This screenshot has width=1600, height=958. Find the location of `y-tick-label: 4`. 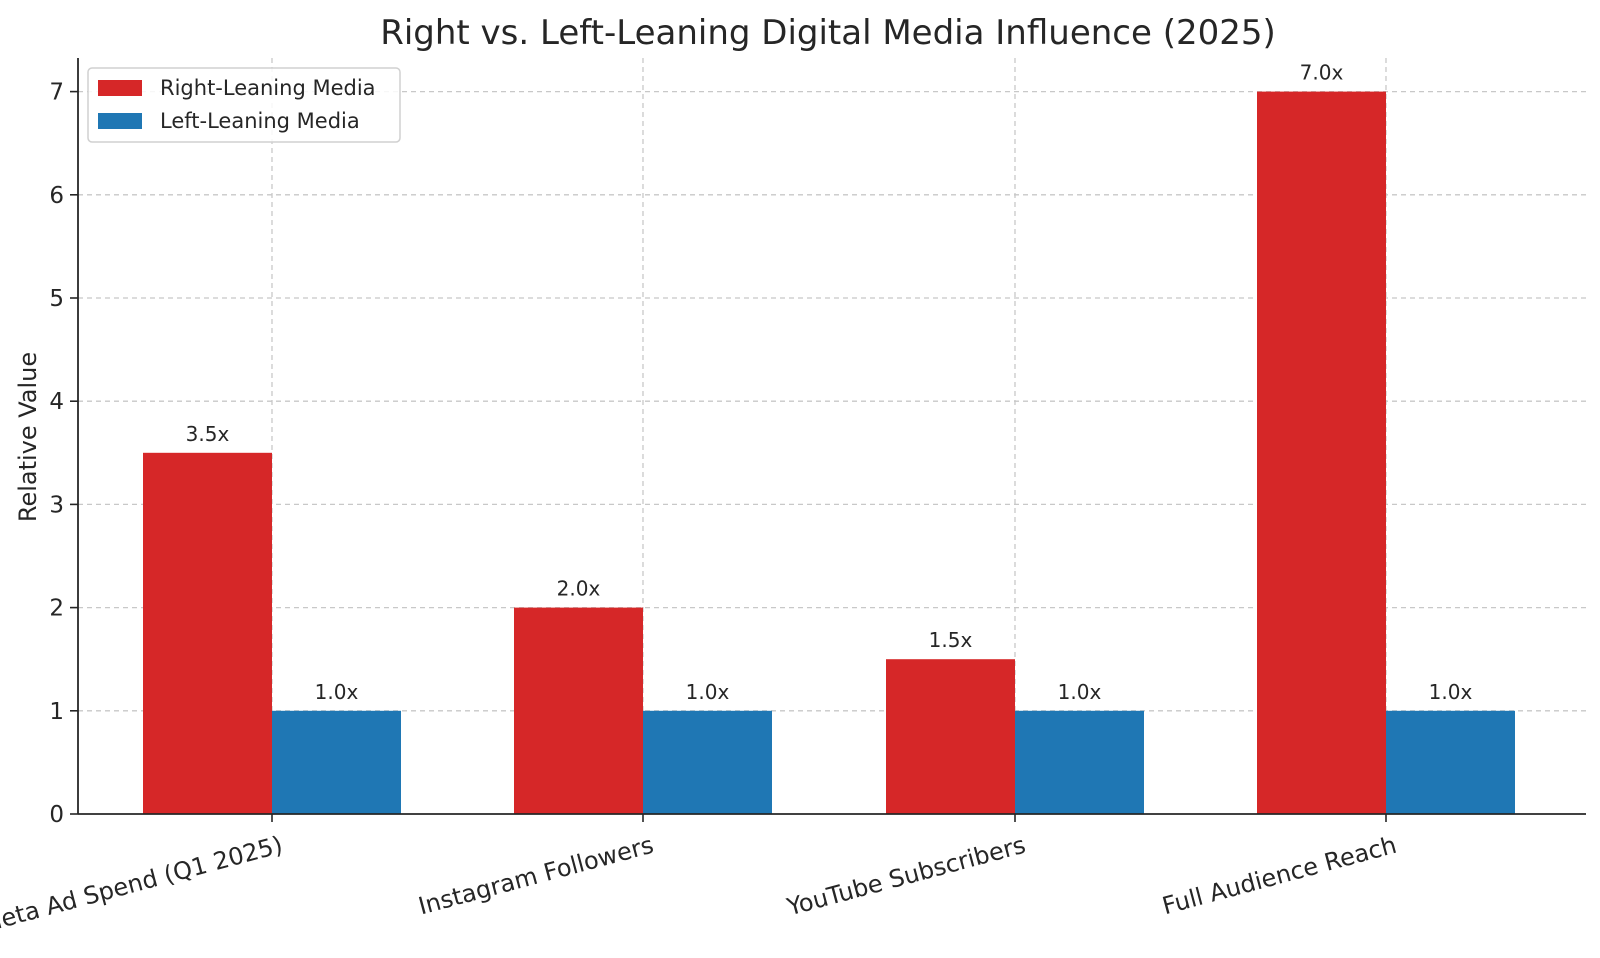

y-tick-label: 4 is located at coordinates (56, 402).